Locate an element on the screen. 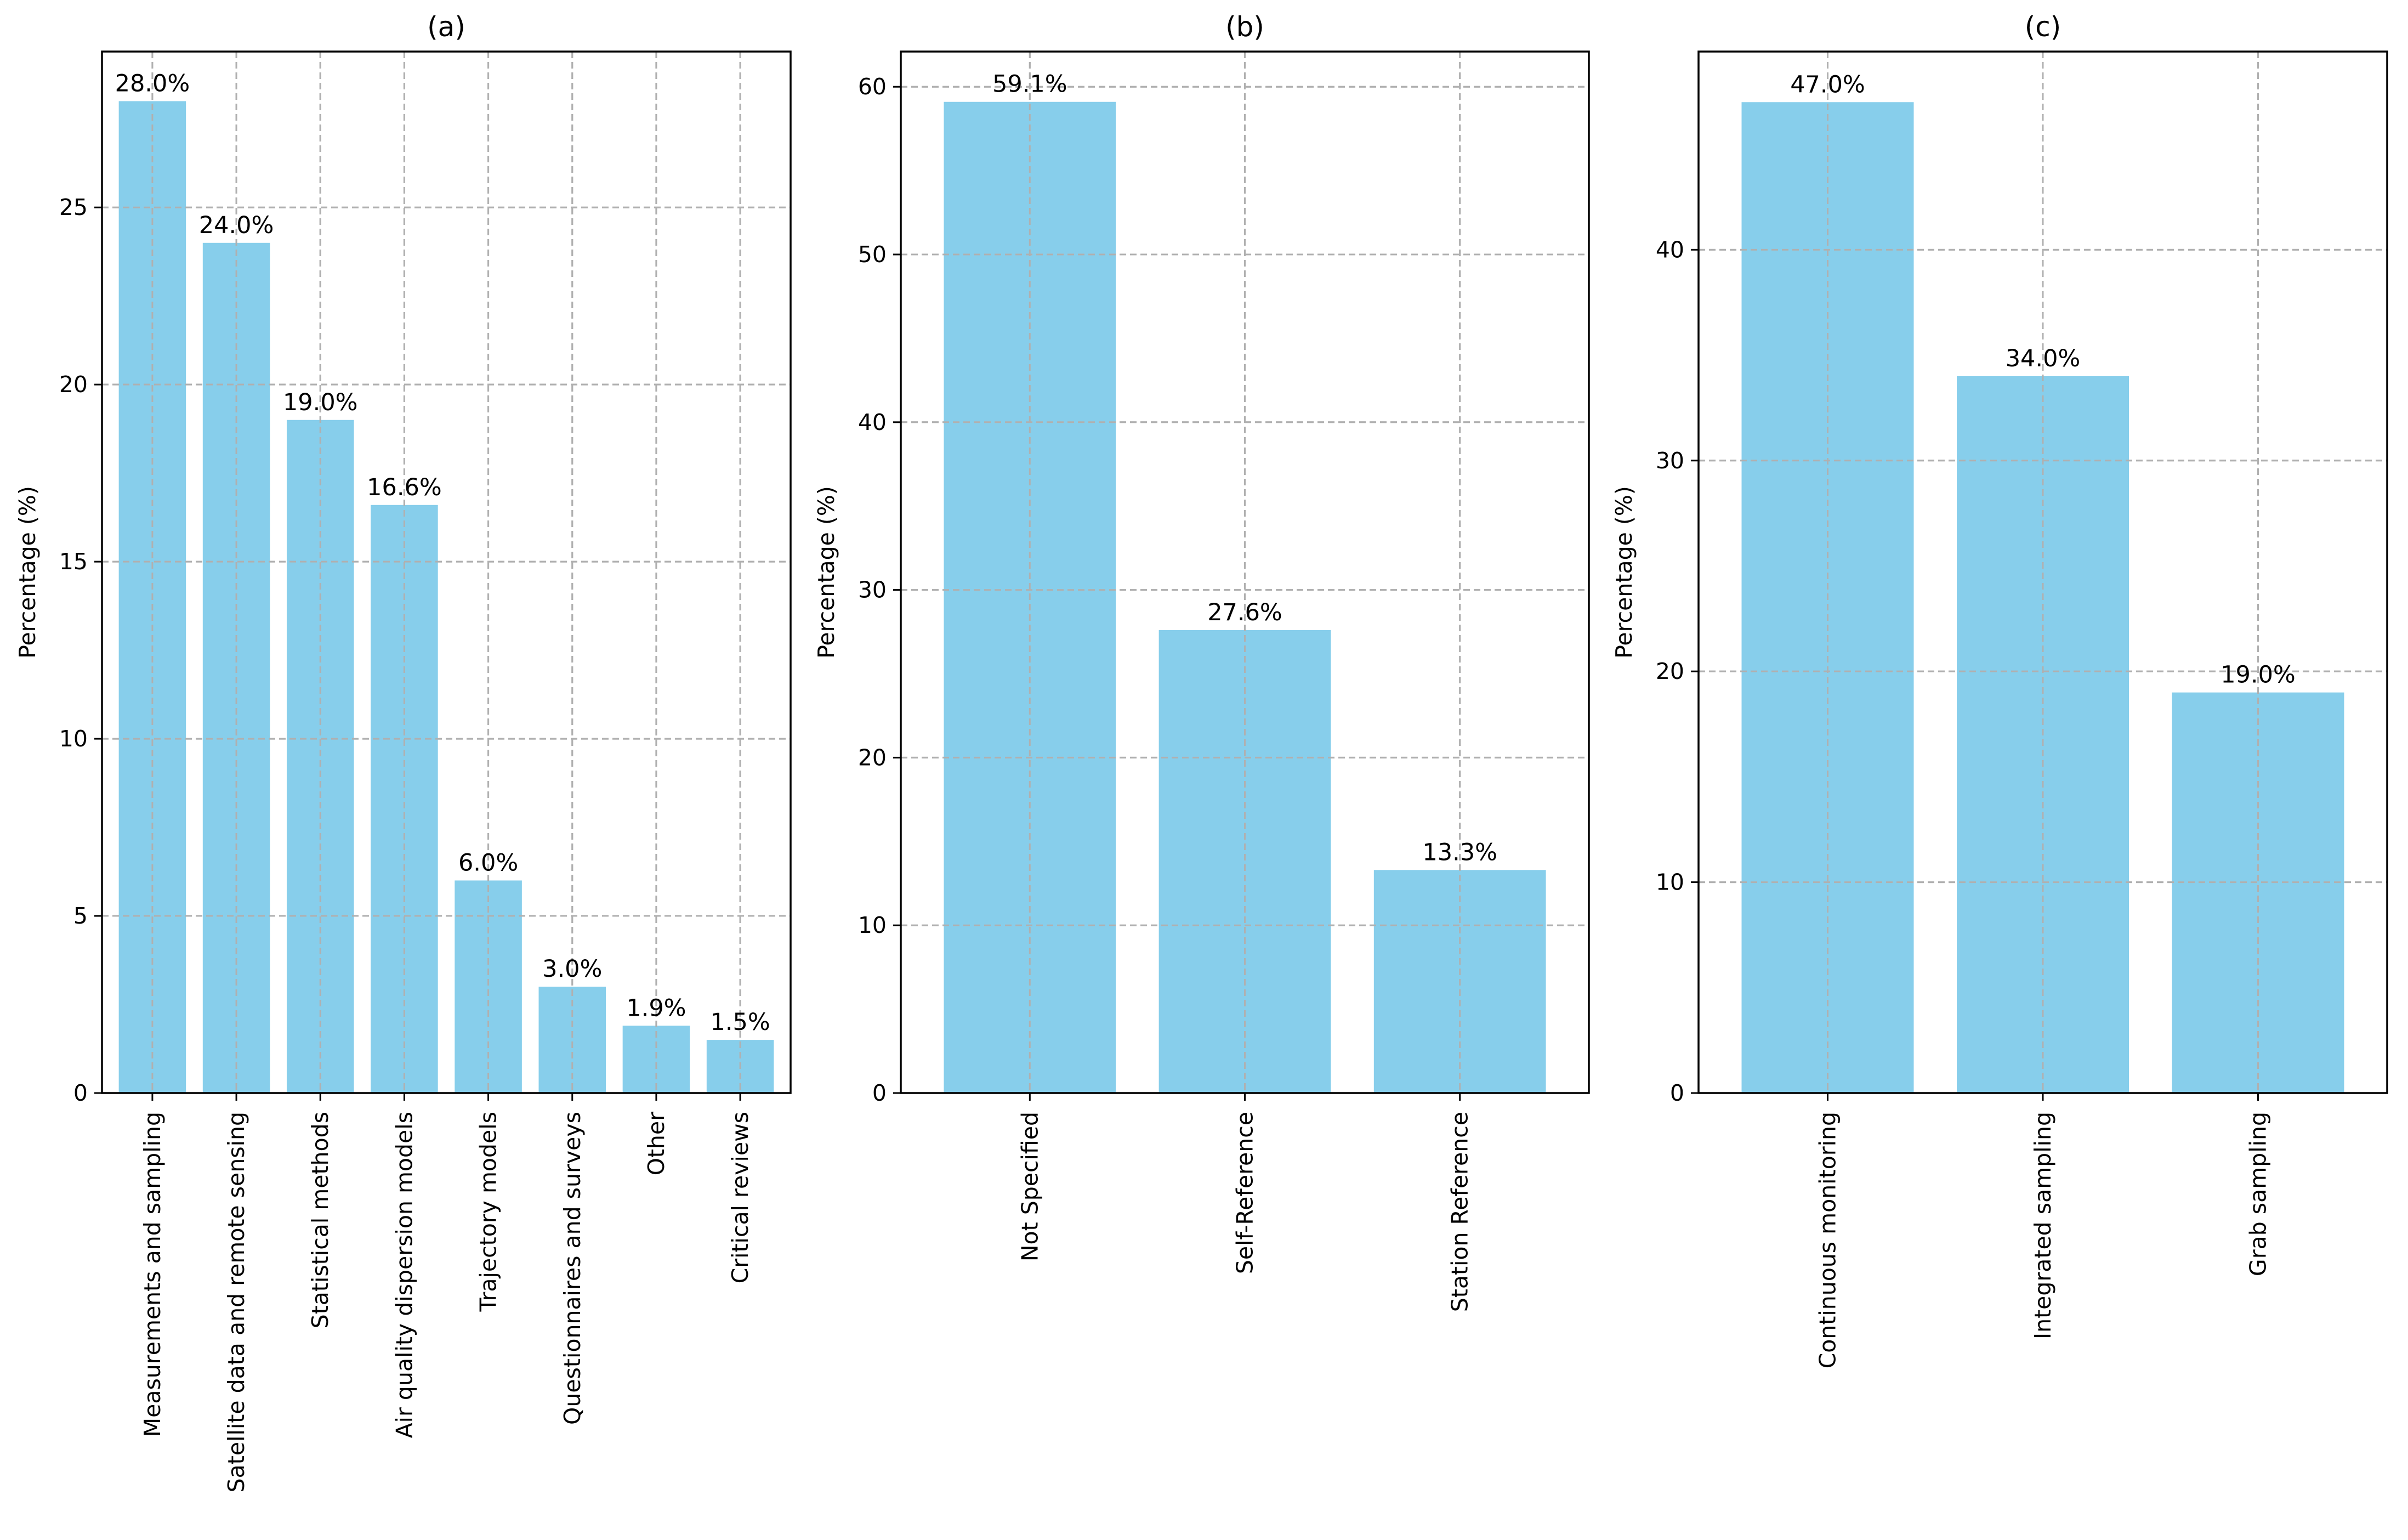 This screenshot has height=1540, width=2408. x-tick-label: Not Specified is located at coordinates (1029, 1186).